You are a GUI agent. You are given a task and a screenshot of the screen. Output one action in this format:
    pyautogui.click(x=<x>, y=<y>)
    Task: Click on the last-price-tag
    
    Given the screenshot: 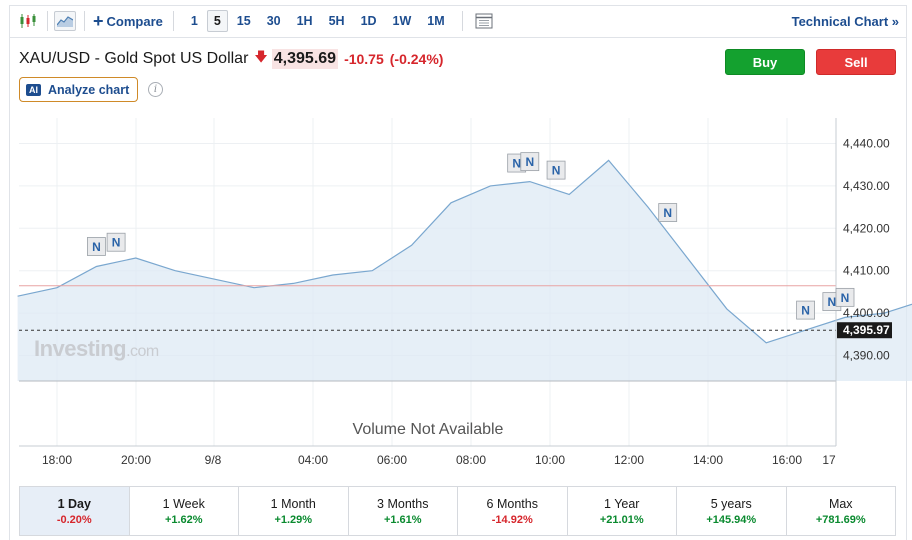 What is the action you would take?
    pyautogui.click(x=864, y=330)
    